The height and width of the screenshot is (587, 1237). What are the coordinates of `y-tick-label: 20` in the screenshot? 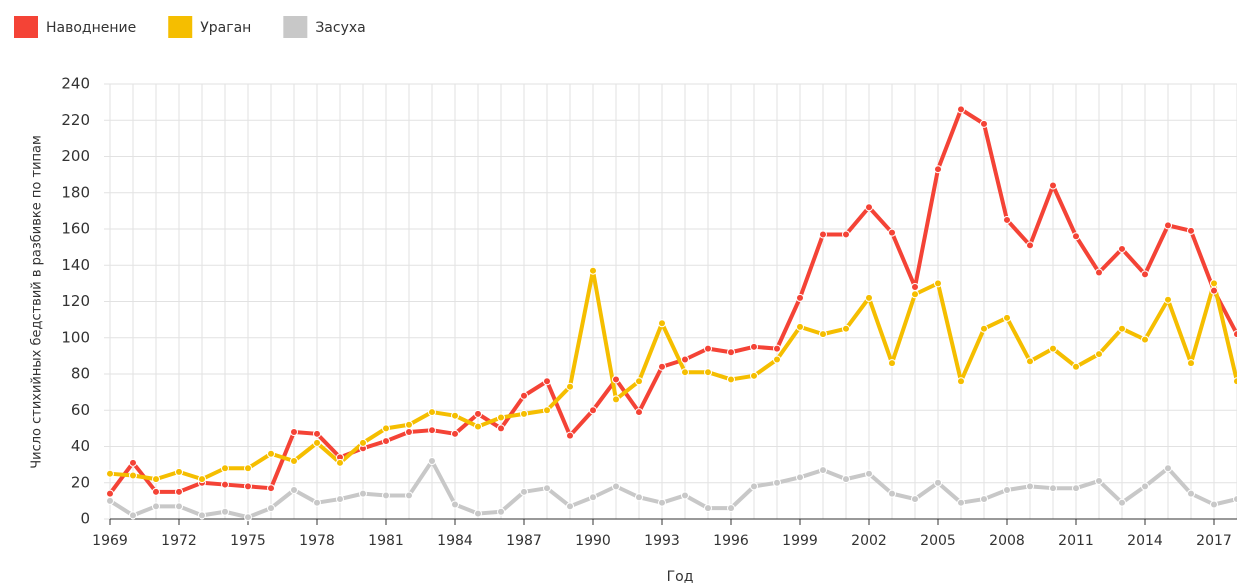 It's located at (80, 482).